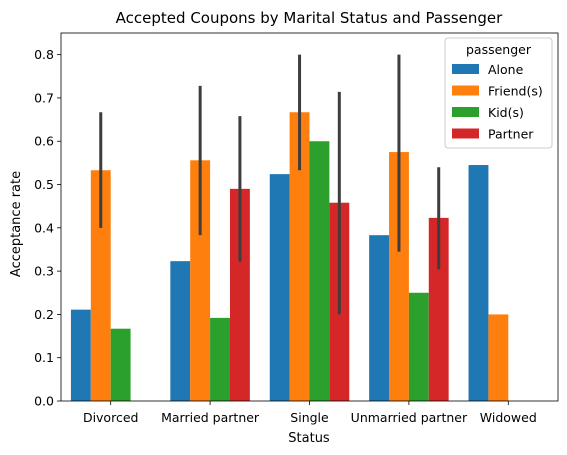  Describe the element at coordinates (515, 91) in the screenshot. I see `legend-label: Friend(s)` at that location.